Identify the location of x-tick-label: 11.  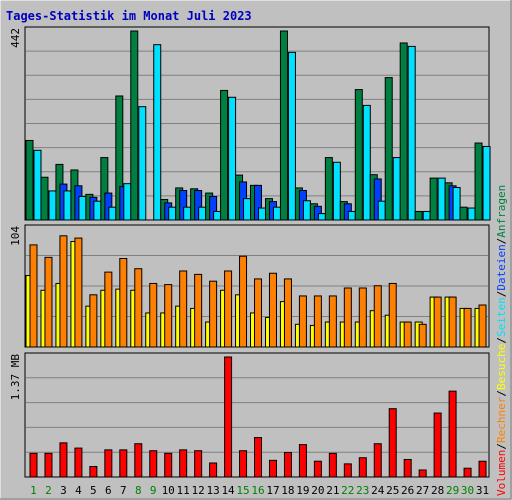
(183, 490).